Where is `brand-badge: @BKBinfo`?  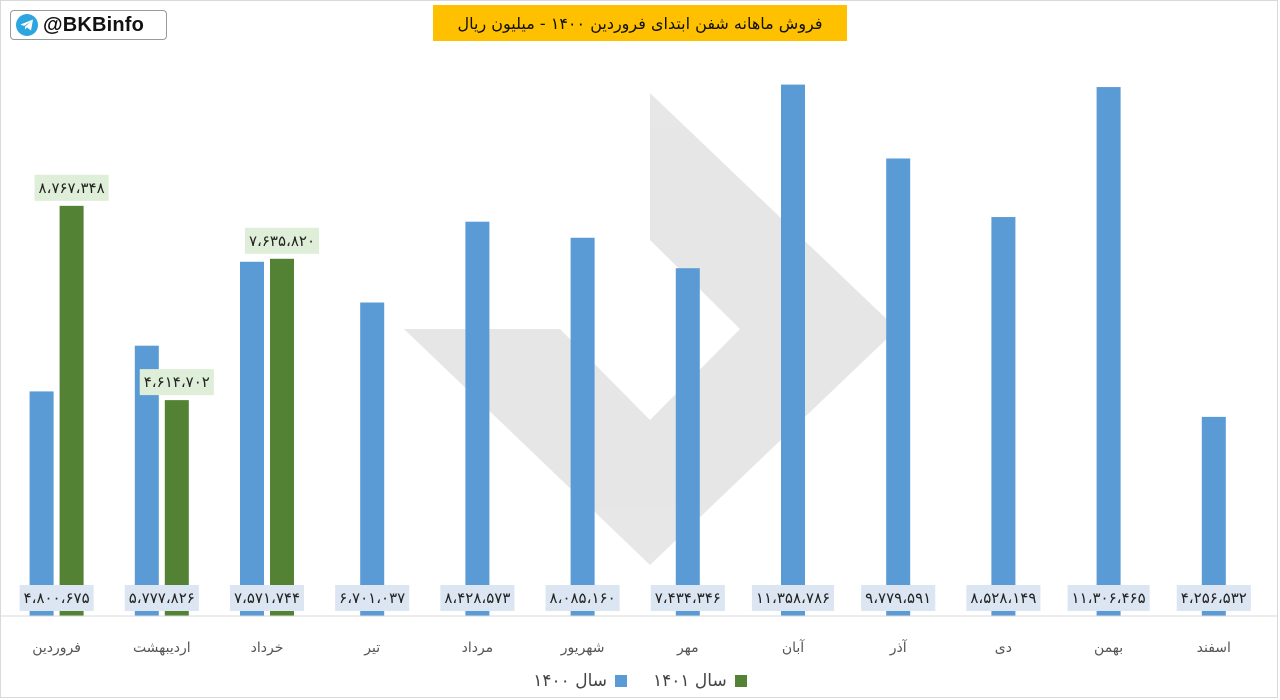 brand-badge: @BKBinfo is located at coordinates (88, 25).